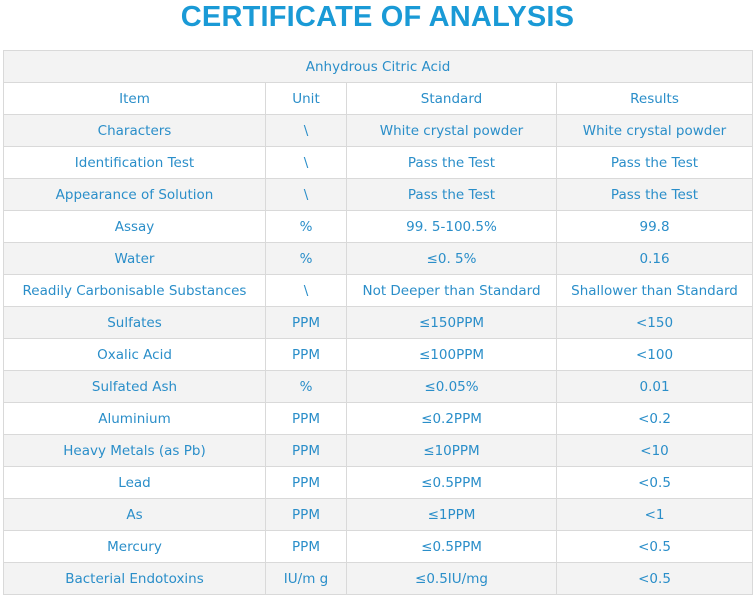 Image resolution: width=755 pixels, height=598 pixels. I want to click on cell-standard: ≤10PPM, so click(451, 450).